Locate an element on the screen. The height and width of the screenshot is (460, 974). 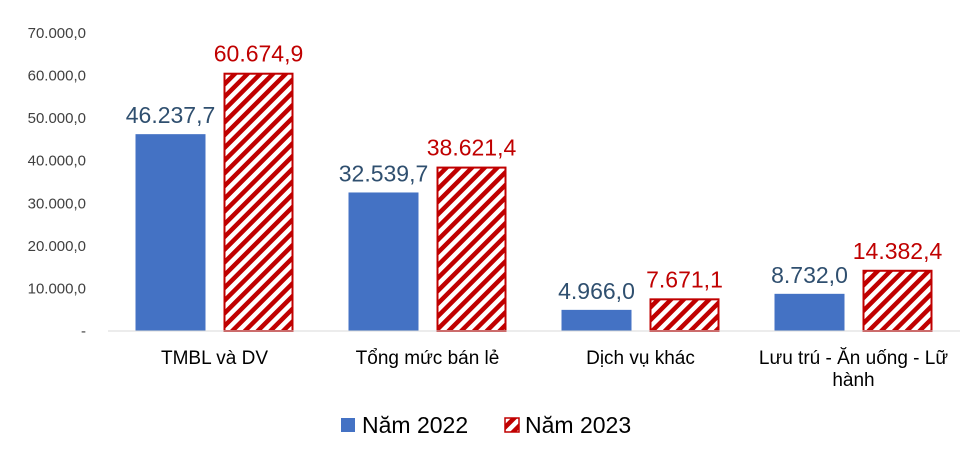
legend-swatch-nam-2022 is located at coordinates (348, 425).